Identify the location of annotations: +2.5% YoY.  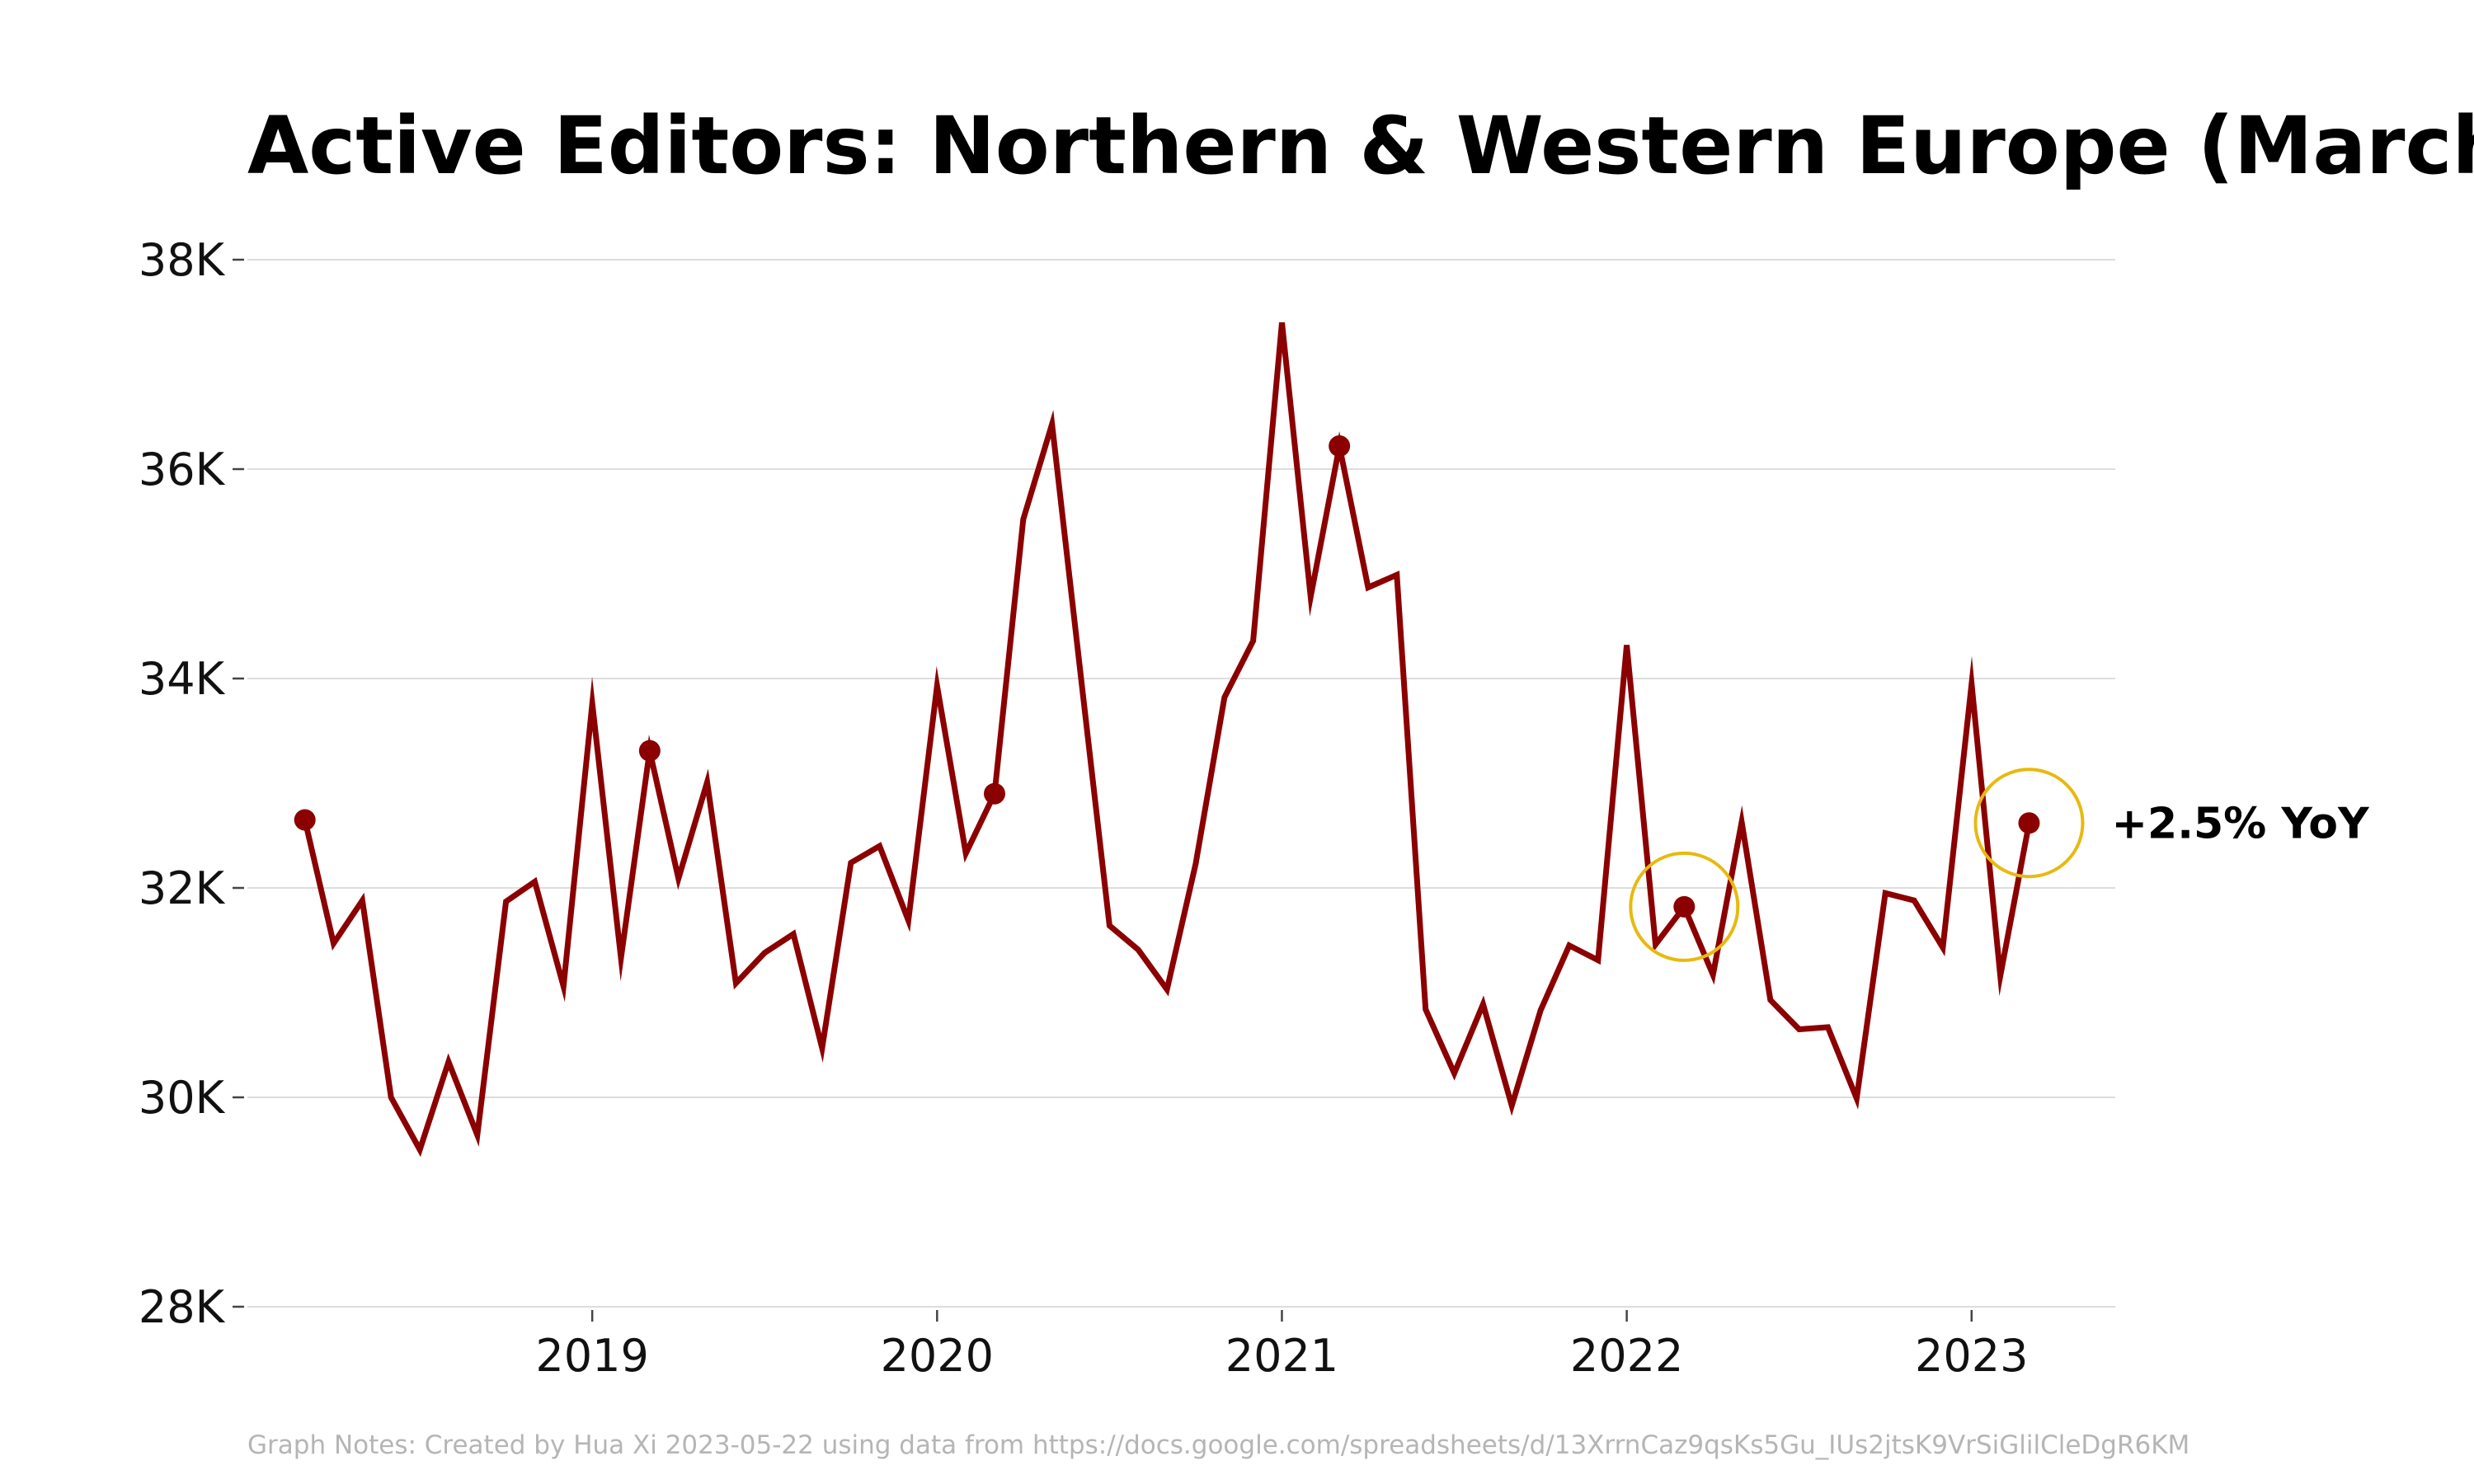
(2240, 823).